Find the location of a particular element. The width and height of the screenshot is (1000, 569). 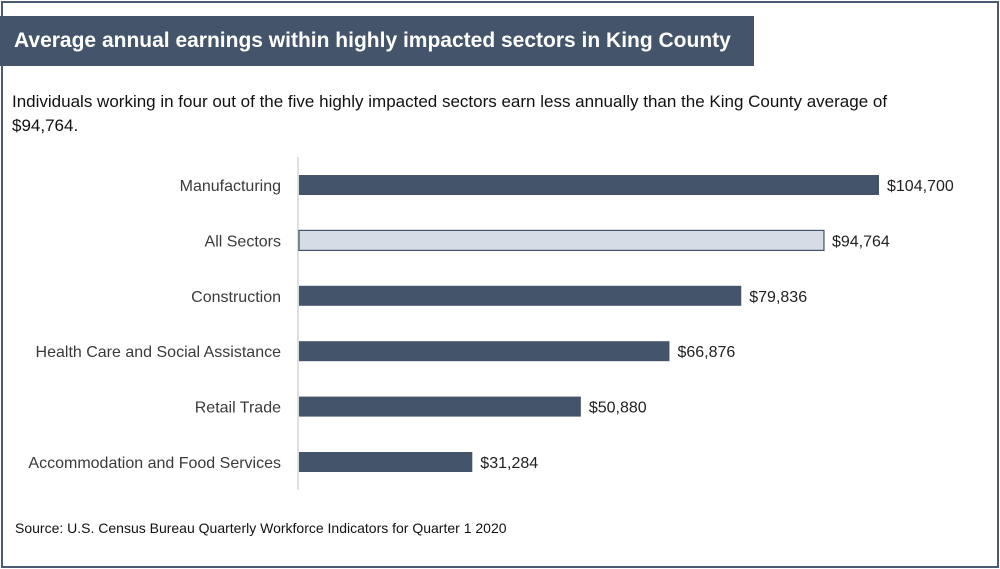

bar-all-sectors is located at coordinates (561, 240).